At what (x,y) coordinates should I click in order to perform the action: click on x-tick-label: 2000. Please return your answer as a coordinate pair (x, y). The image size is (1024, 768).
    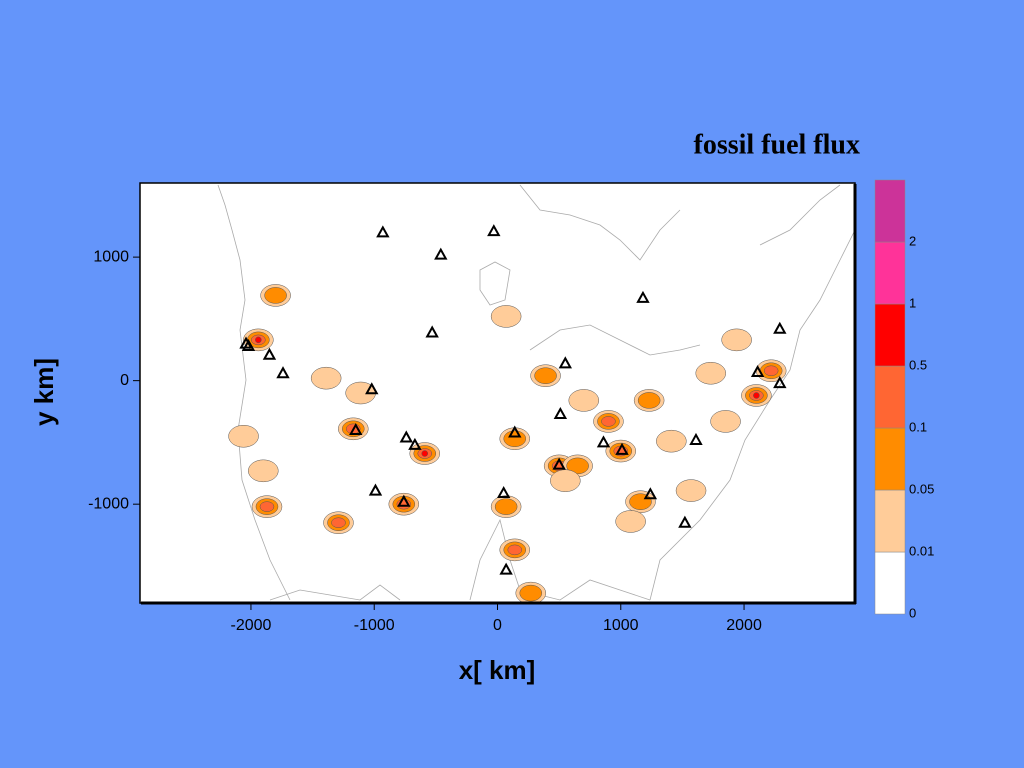
    Looking at the image, I should click on (744, 625).